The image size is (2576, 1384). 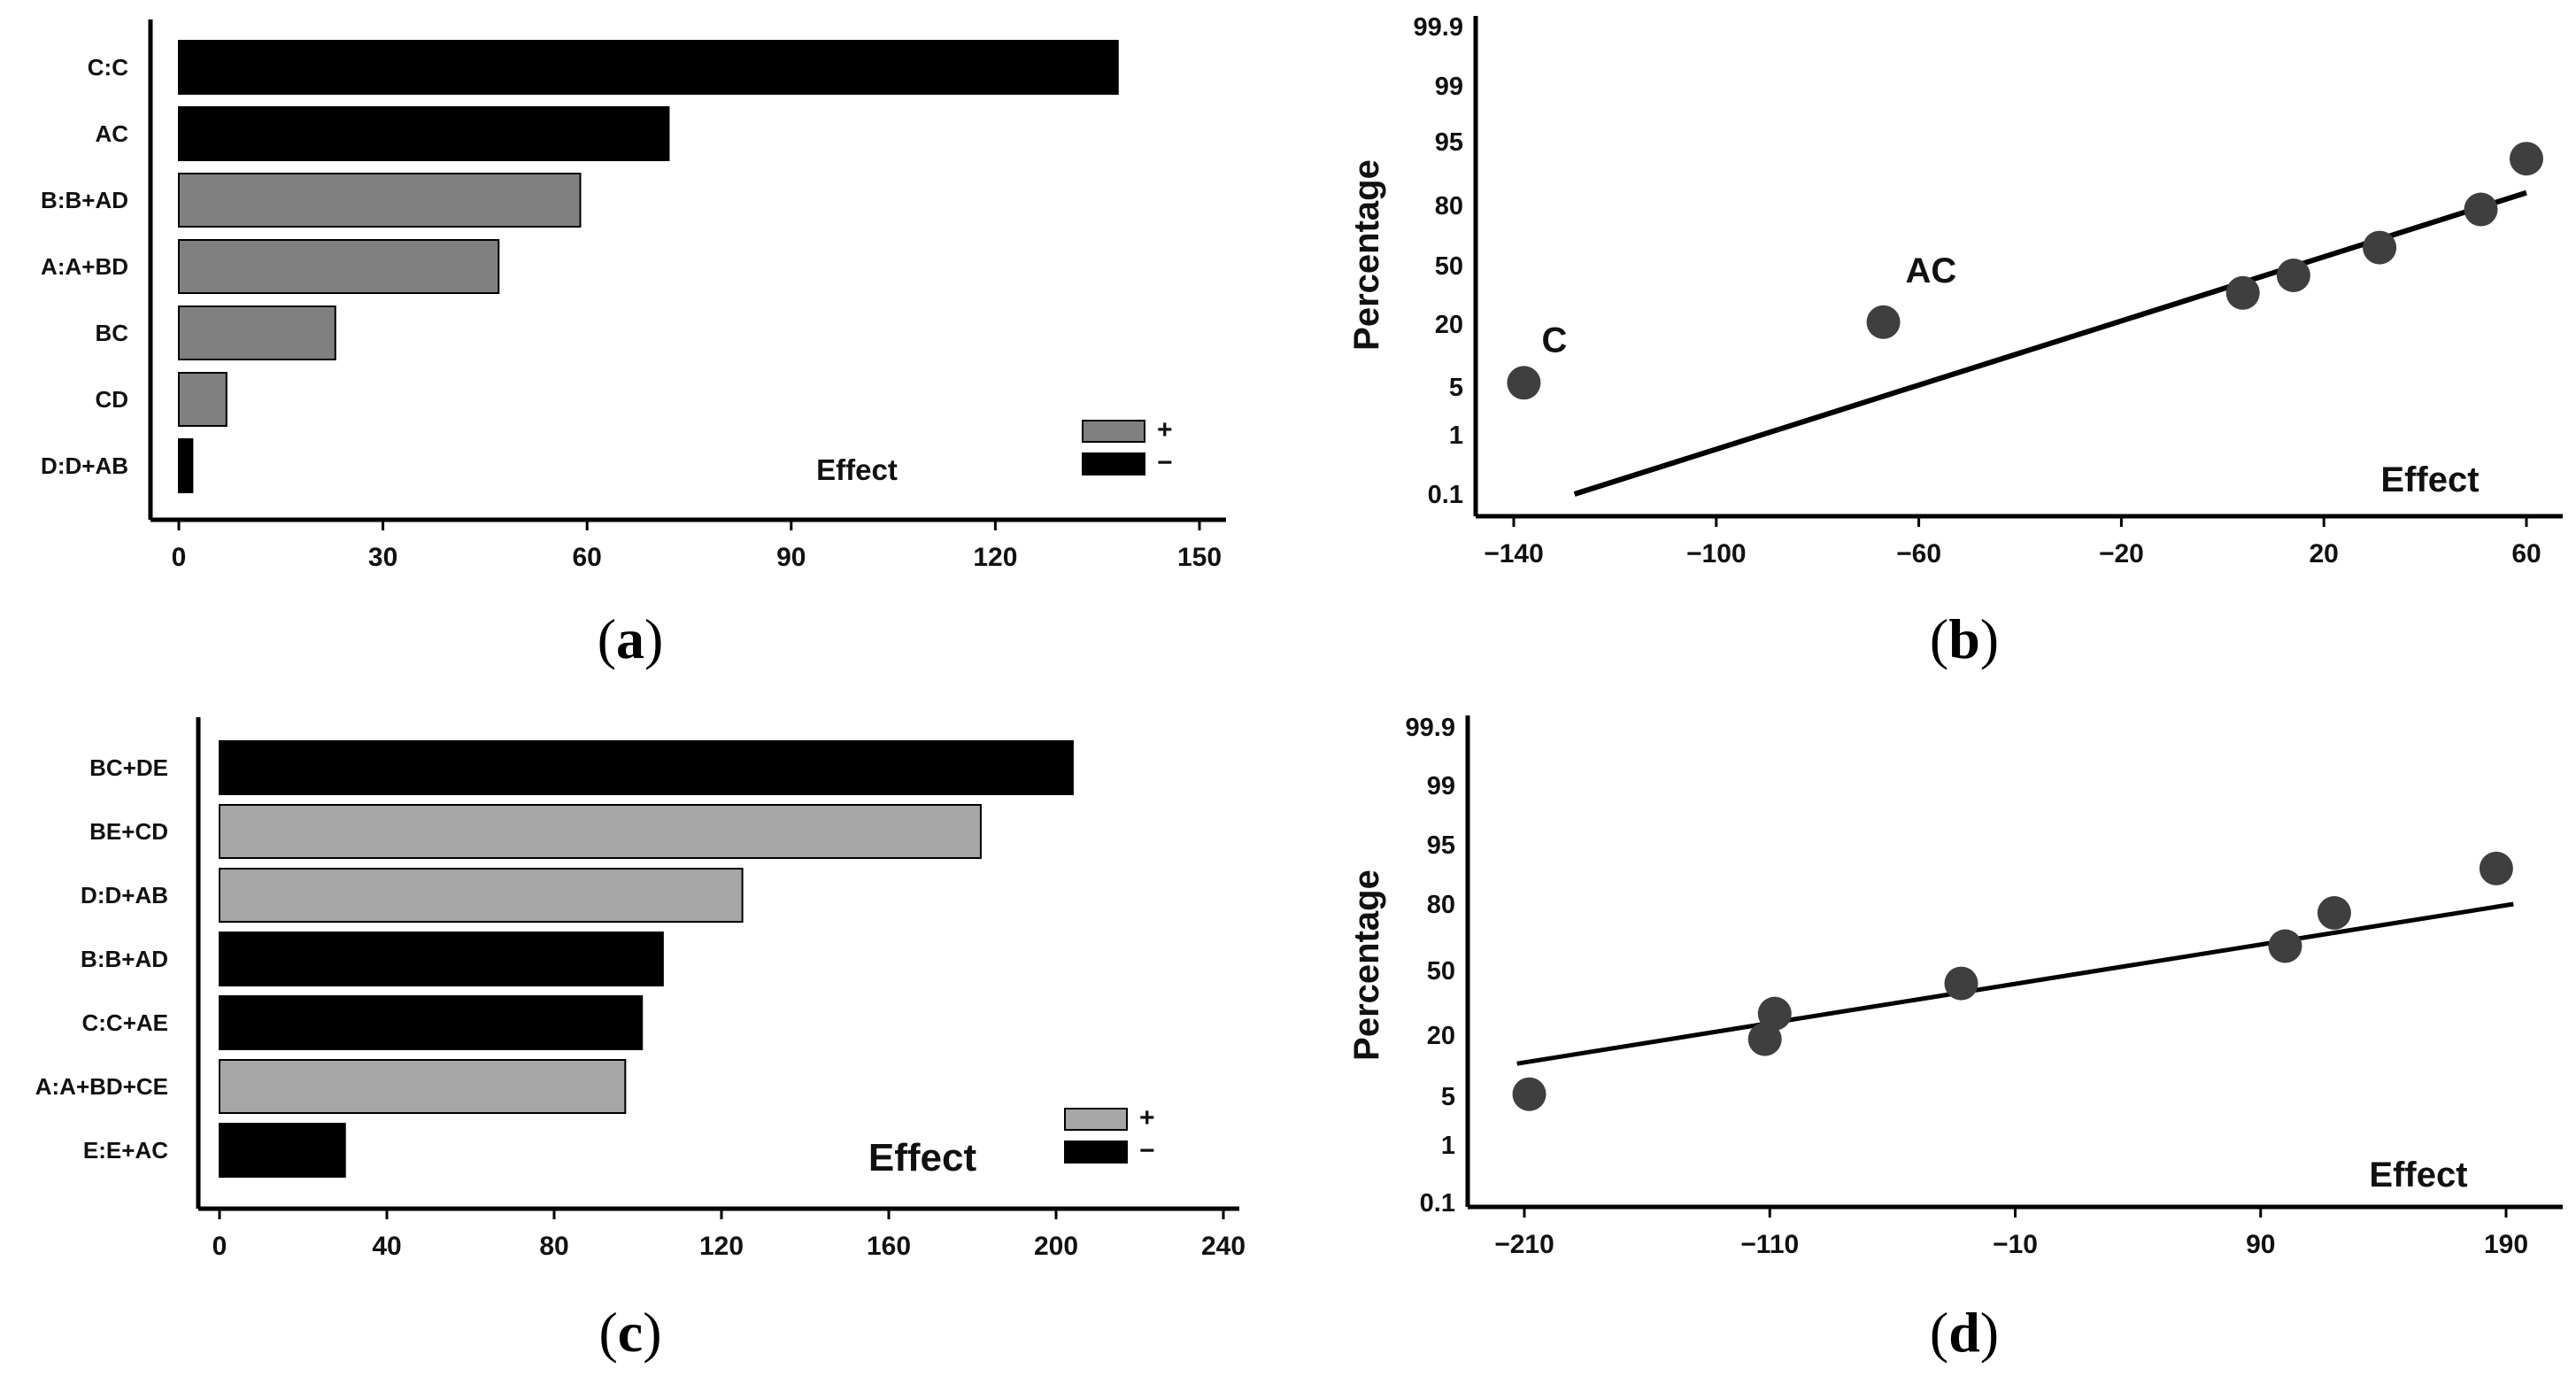 I want to click on y-tick-label-b-6: 80, so click(x=1449, y=206).